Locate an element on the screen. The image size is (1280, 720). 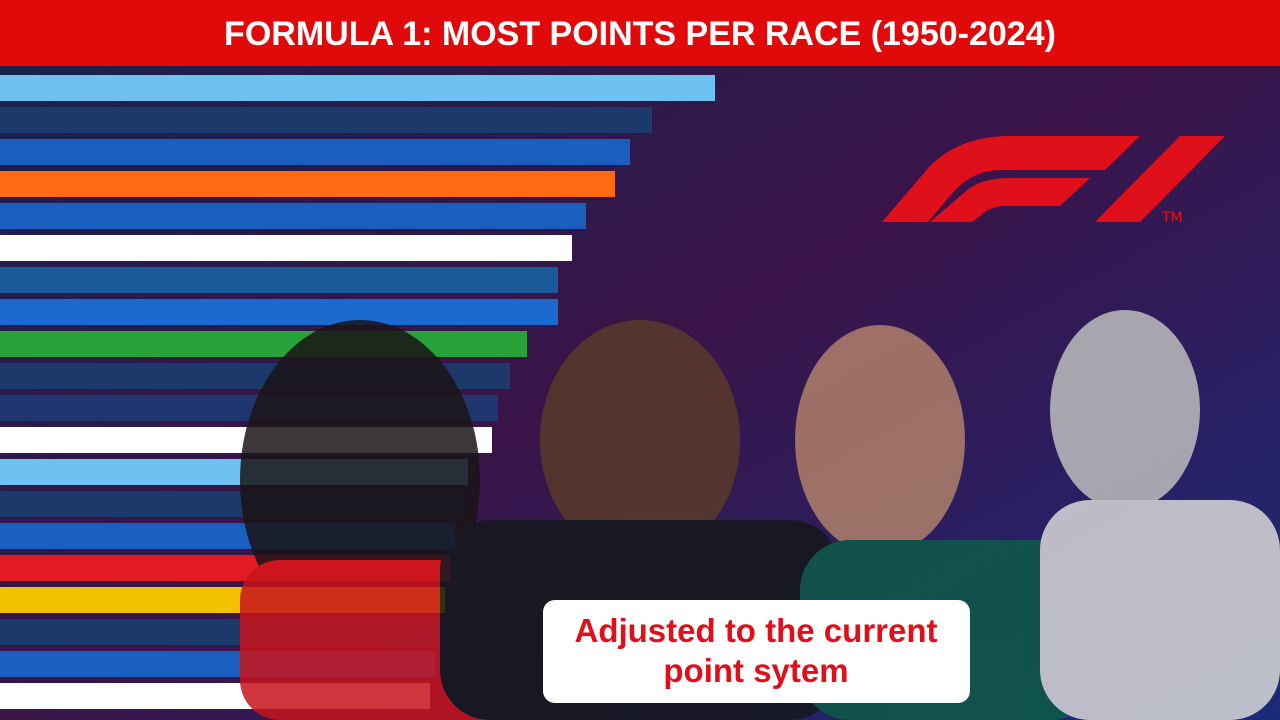
annotation: point sytem is located at coordinates (755, 670).